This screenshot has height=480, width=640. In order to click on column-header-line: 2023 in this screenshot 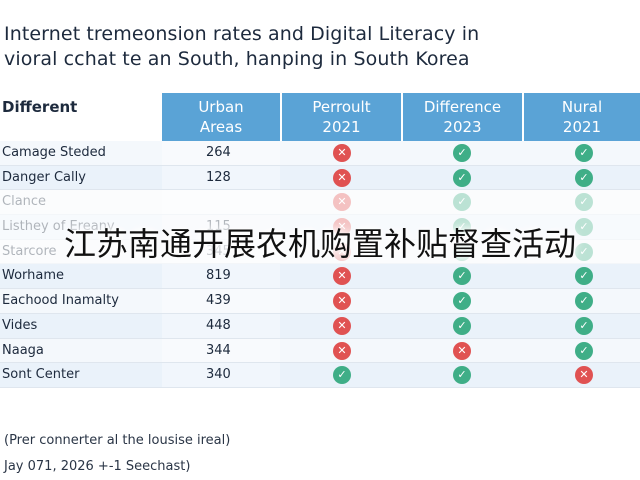, I will do `click(462, 127)`.